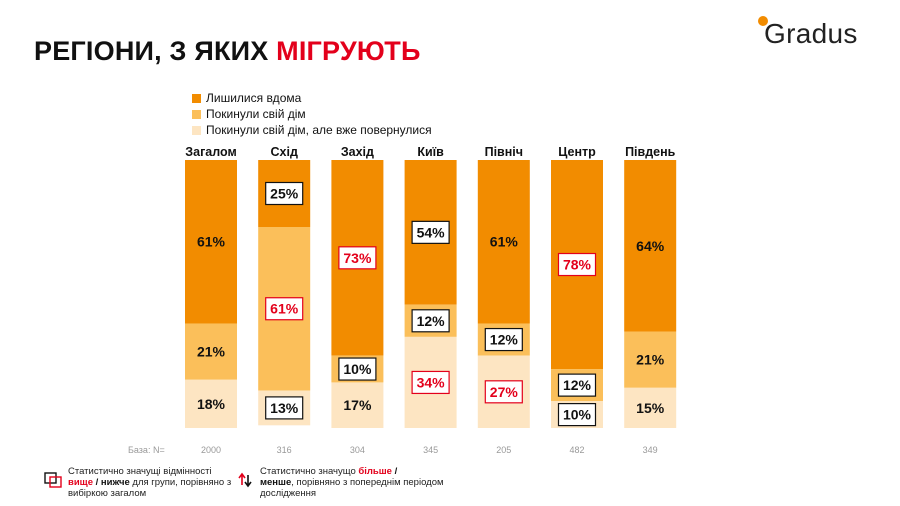 This screenshot has width=900, height=506. Describe the element at coordinates (196, 114) in the screenshot. I see `legend-swatch-left` at that location.